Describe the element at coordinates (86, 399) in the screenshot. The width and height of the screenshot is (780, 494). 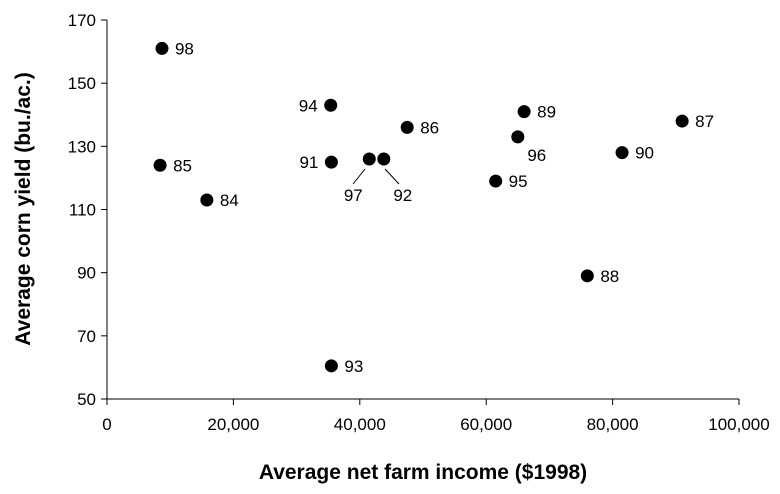
I see `y-tick-label: 50` at that location.